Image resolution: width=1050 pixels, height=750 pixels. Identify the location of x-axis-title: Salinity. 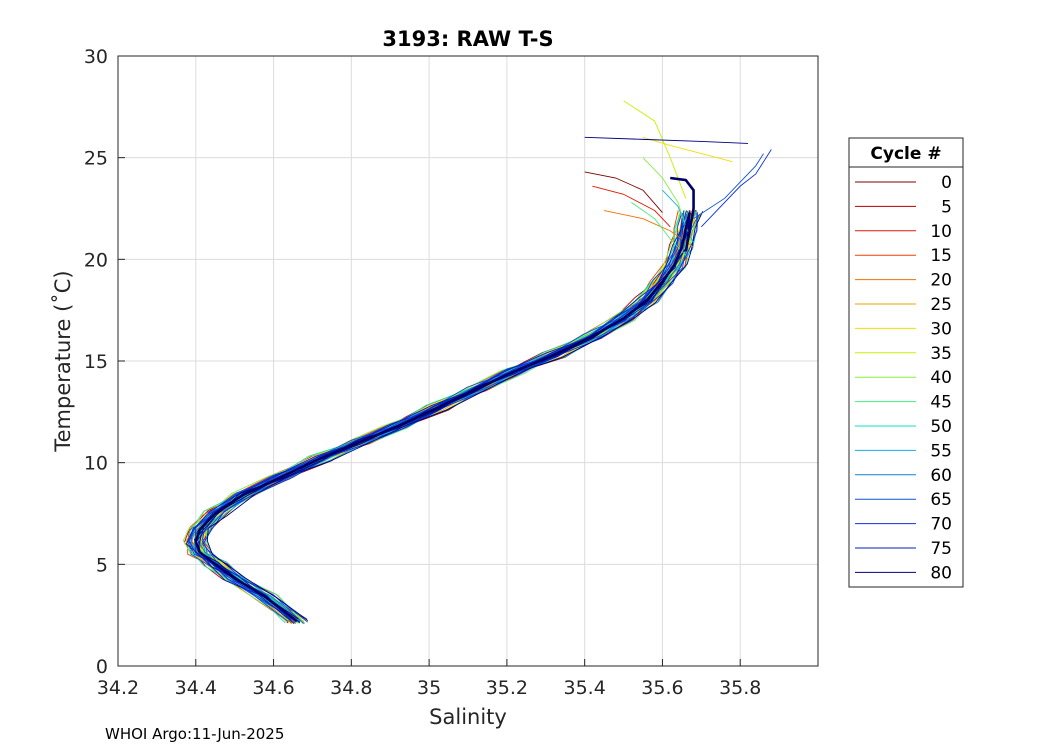
(468, 717).